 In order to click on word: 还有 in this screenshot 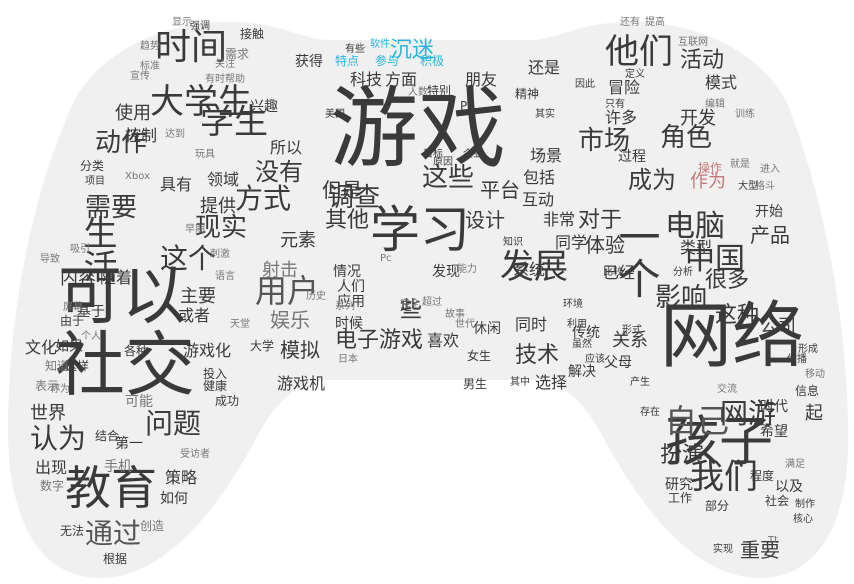, I will do `click(630, 22)`.